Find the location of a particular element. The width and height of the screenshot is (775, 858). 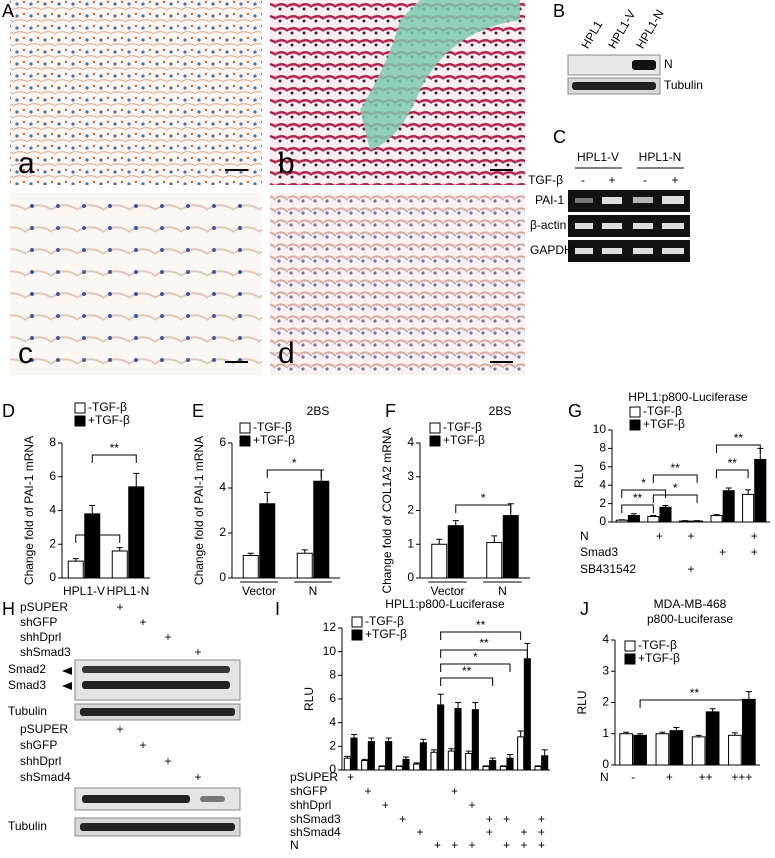

y-tick-label: 6 is located at coordinates (52, 476).